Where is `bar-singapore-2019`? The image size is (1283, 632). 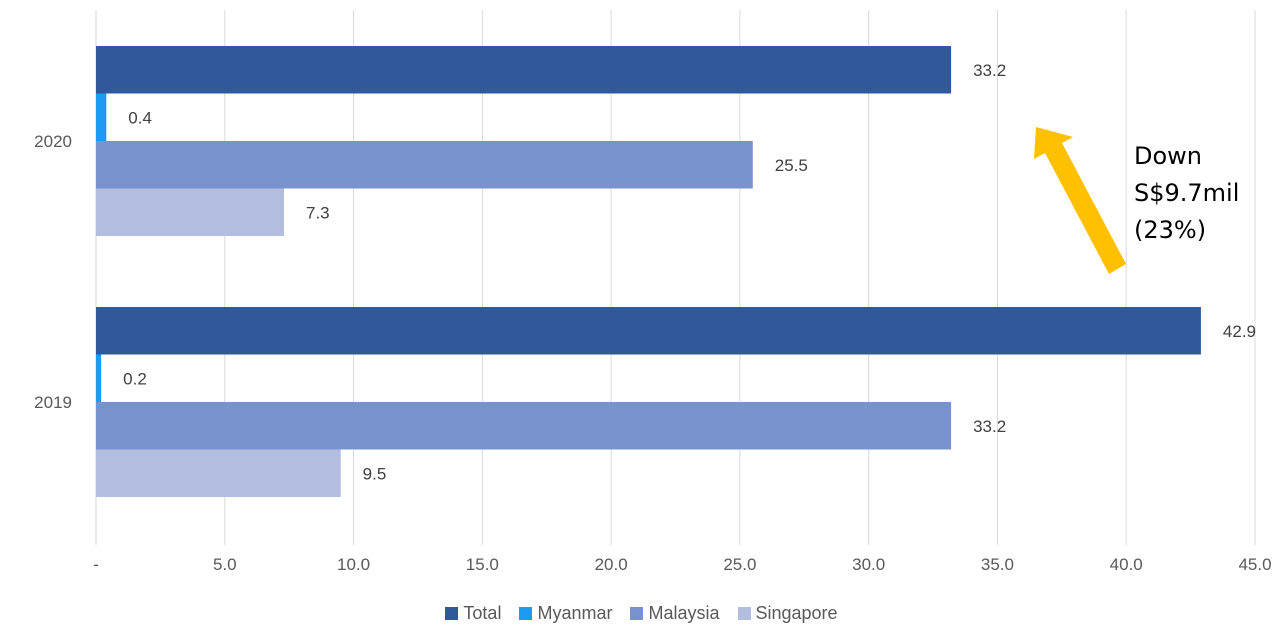
bar-singapore-2019 is located at coordinates (218, 473).